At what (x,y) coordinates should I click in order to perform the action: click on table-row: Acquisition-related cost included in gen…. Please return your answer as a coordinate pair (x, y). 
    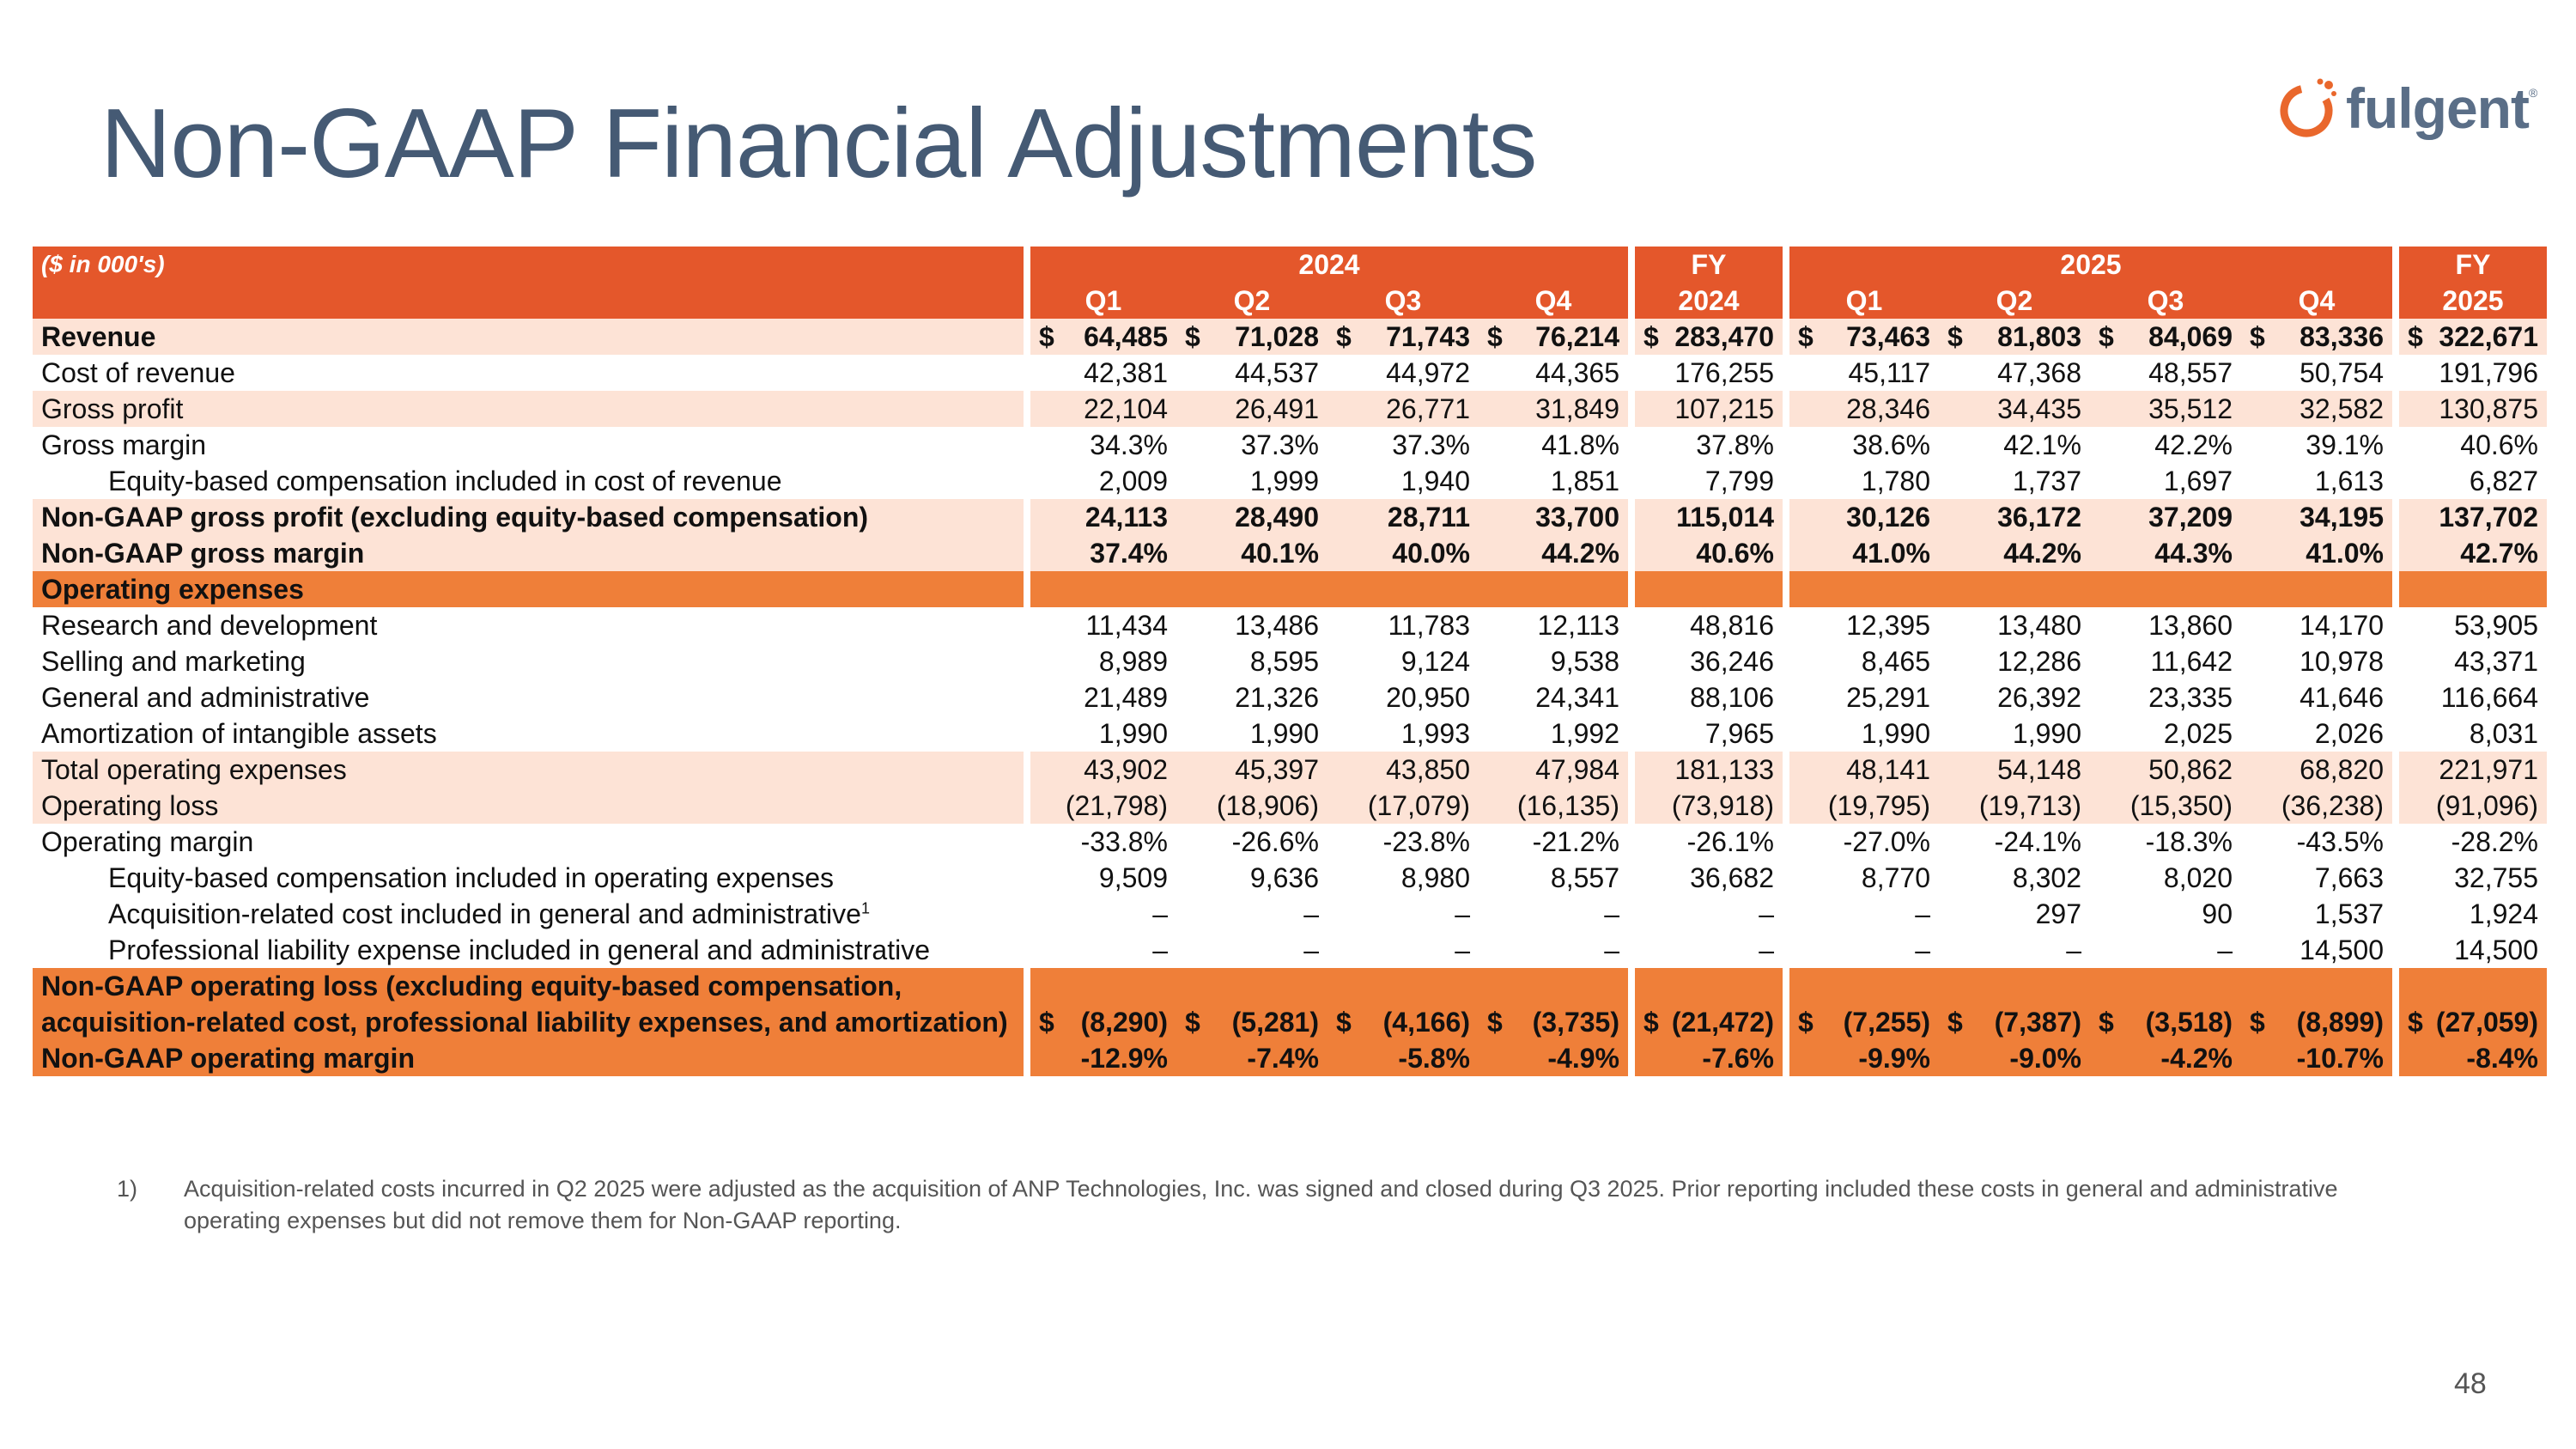
    Looking at the image, I should click on (1290, 914).